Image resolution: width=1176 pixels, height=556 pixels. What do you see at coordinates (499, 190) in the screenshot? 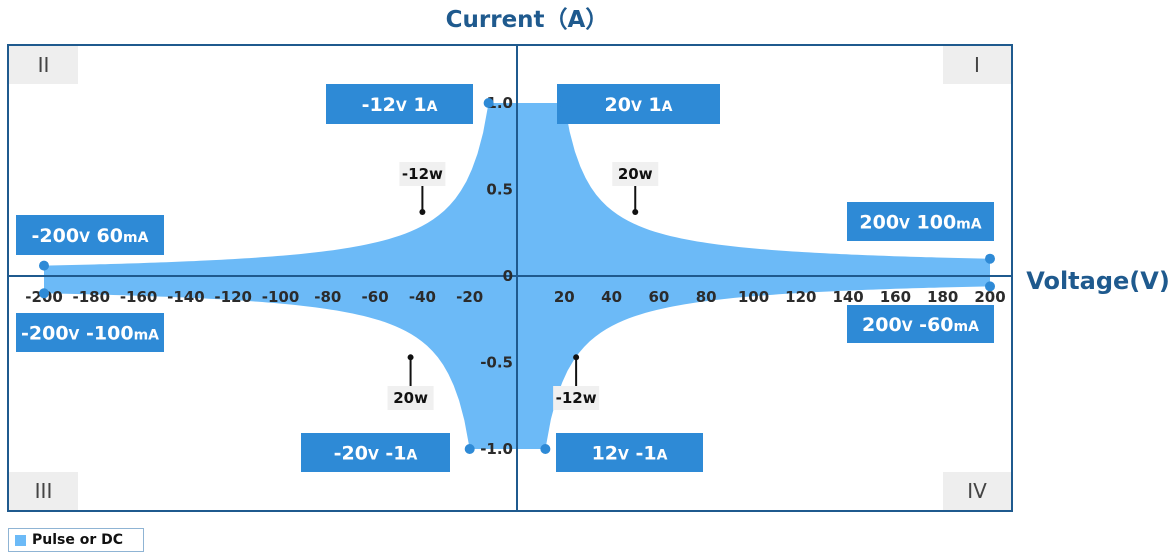
I see `y-tick-label: 0.5` at bounding box center [499, 190].